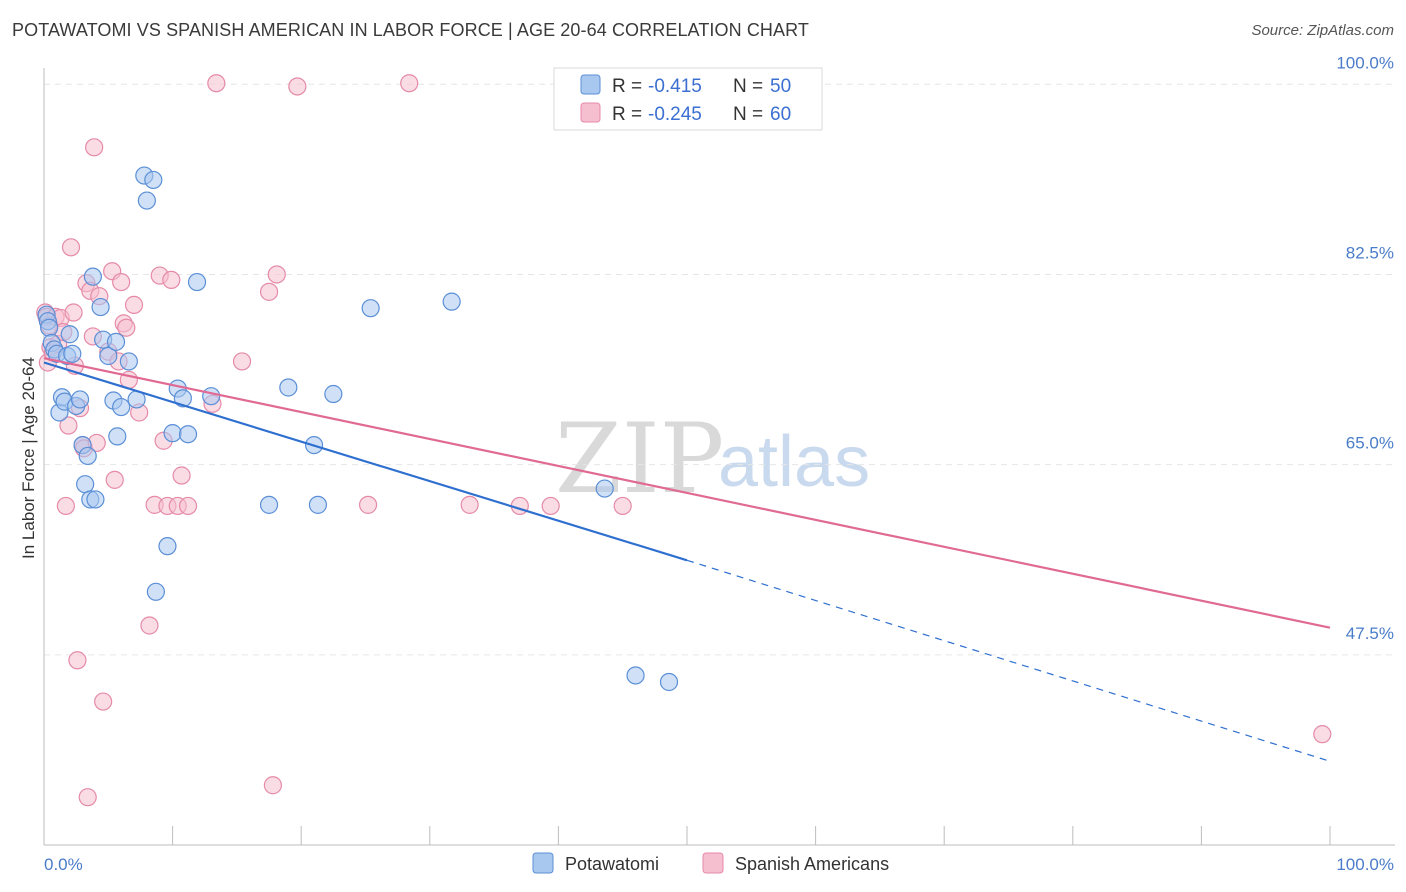  What do you see at coordinates (63, 864) in the screenshot?
I see `x-tick-label-min: 0.0%` at bounding box center [63, 864].